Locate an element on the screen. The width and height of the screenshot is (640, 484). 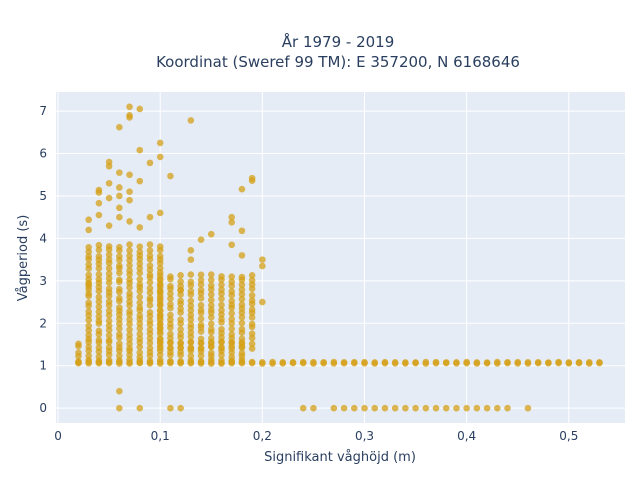
x-tick-label: 0 is located at coordinates (58, 436).